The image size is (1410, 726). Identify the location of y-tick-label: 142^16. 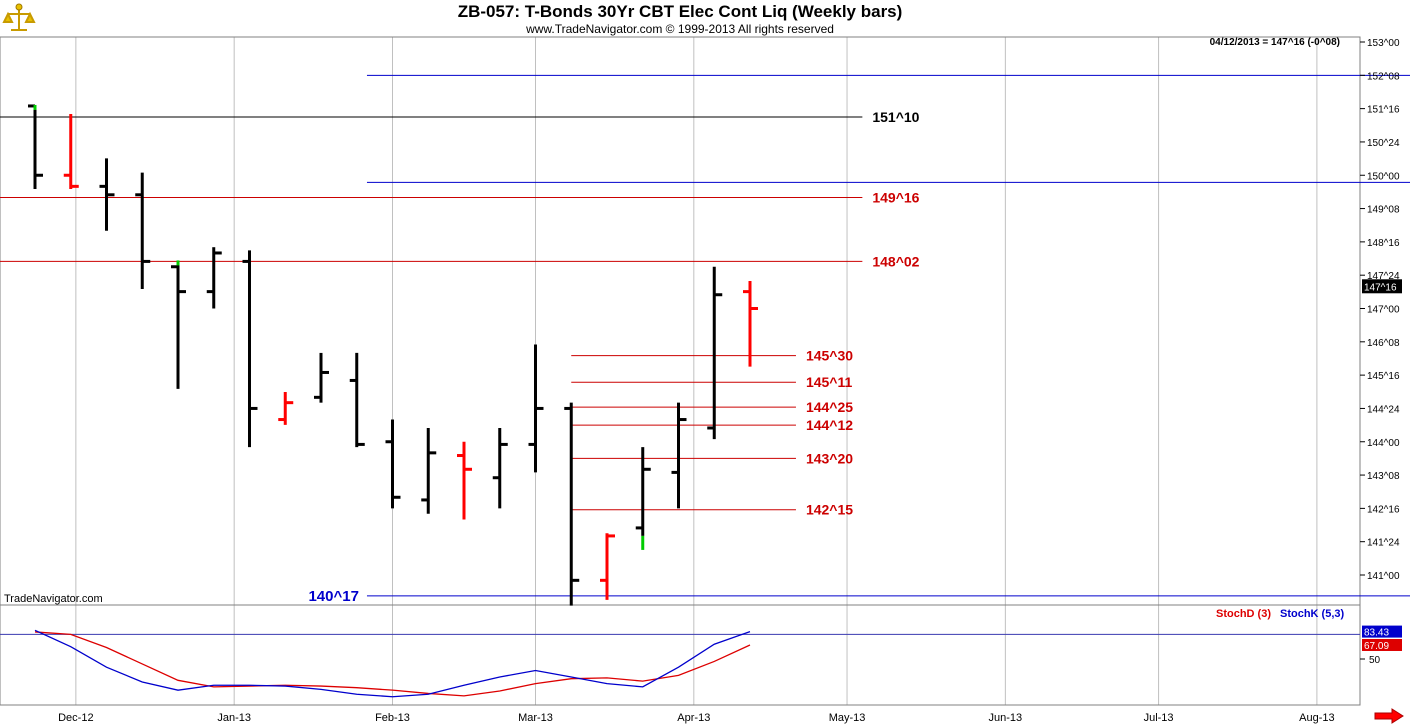
(1383, 509).